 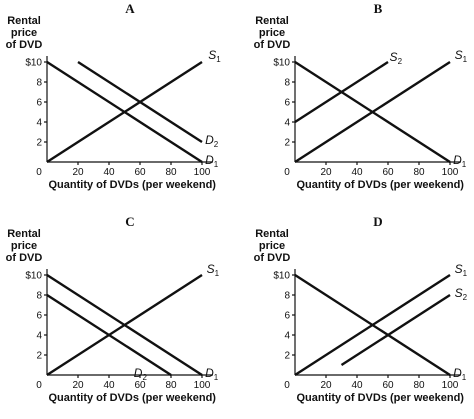 I want to click on curve-s2, so click(x=395, y=330).